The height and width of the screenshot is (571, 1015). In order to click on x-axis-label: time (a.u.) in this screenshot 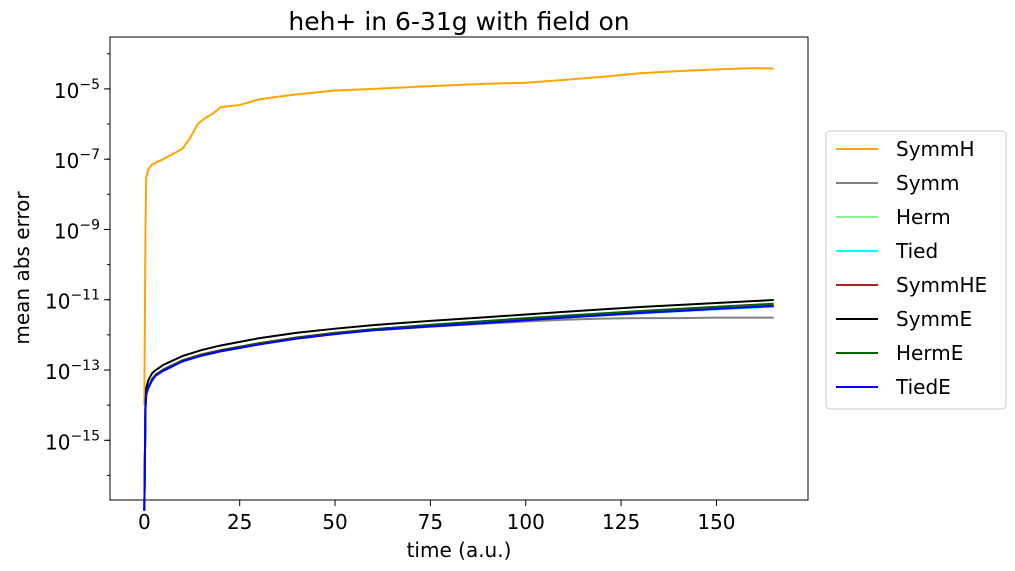, I will do `click(459, 550)`.